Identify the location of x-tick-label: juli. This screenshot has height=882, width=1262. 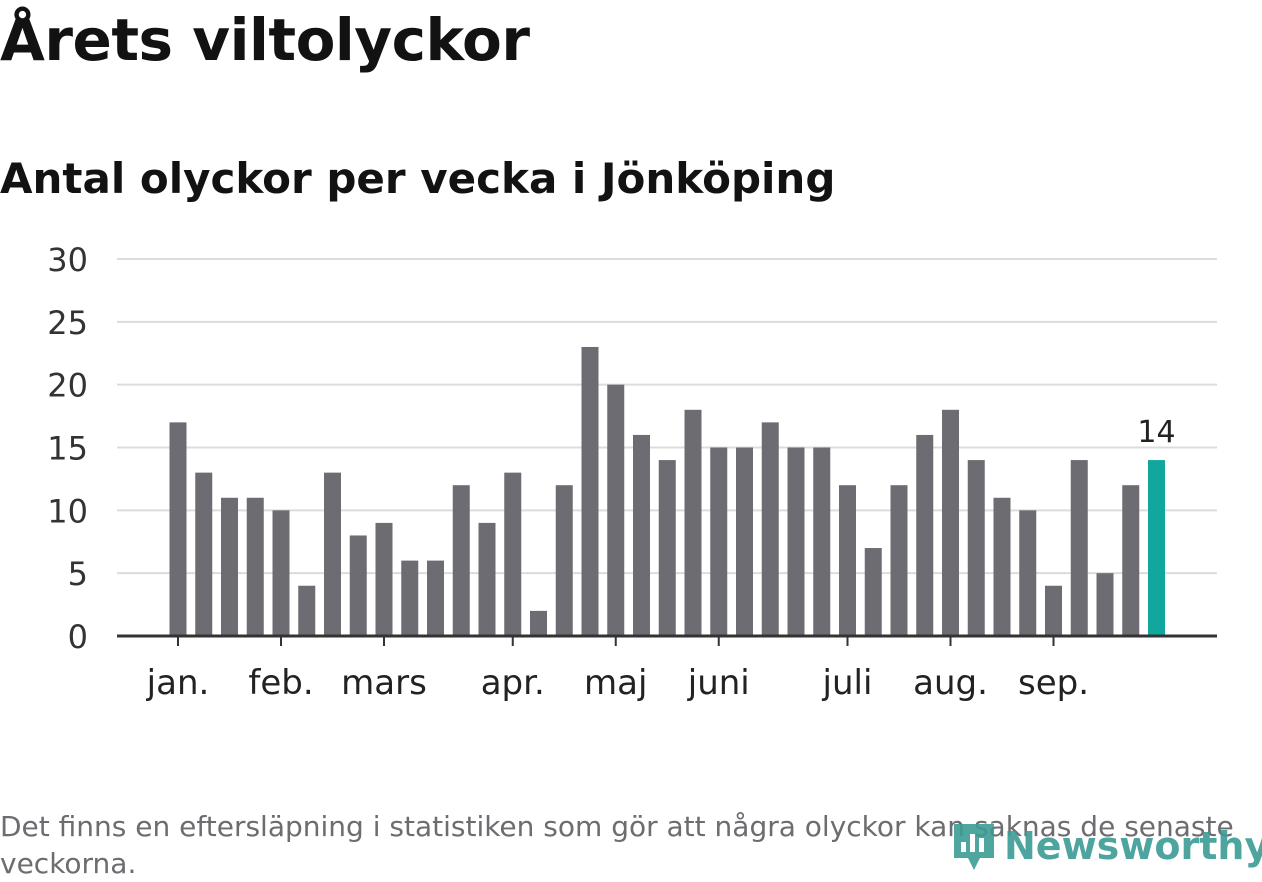
(847, 683).